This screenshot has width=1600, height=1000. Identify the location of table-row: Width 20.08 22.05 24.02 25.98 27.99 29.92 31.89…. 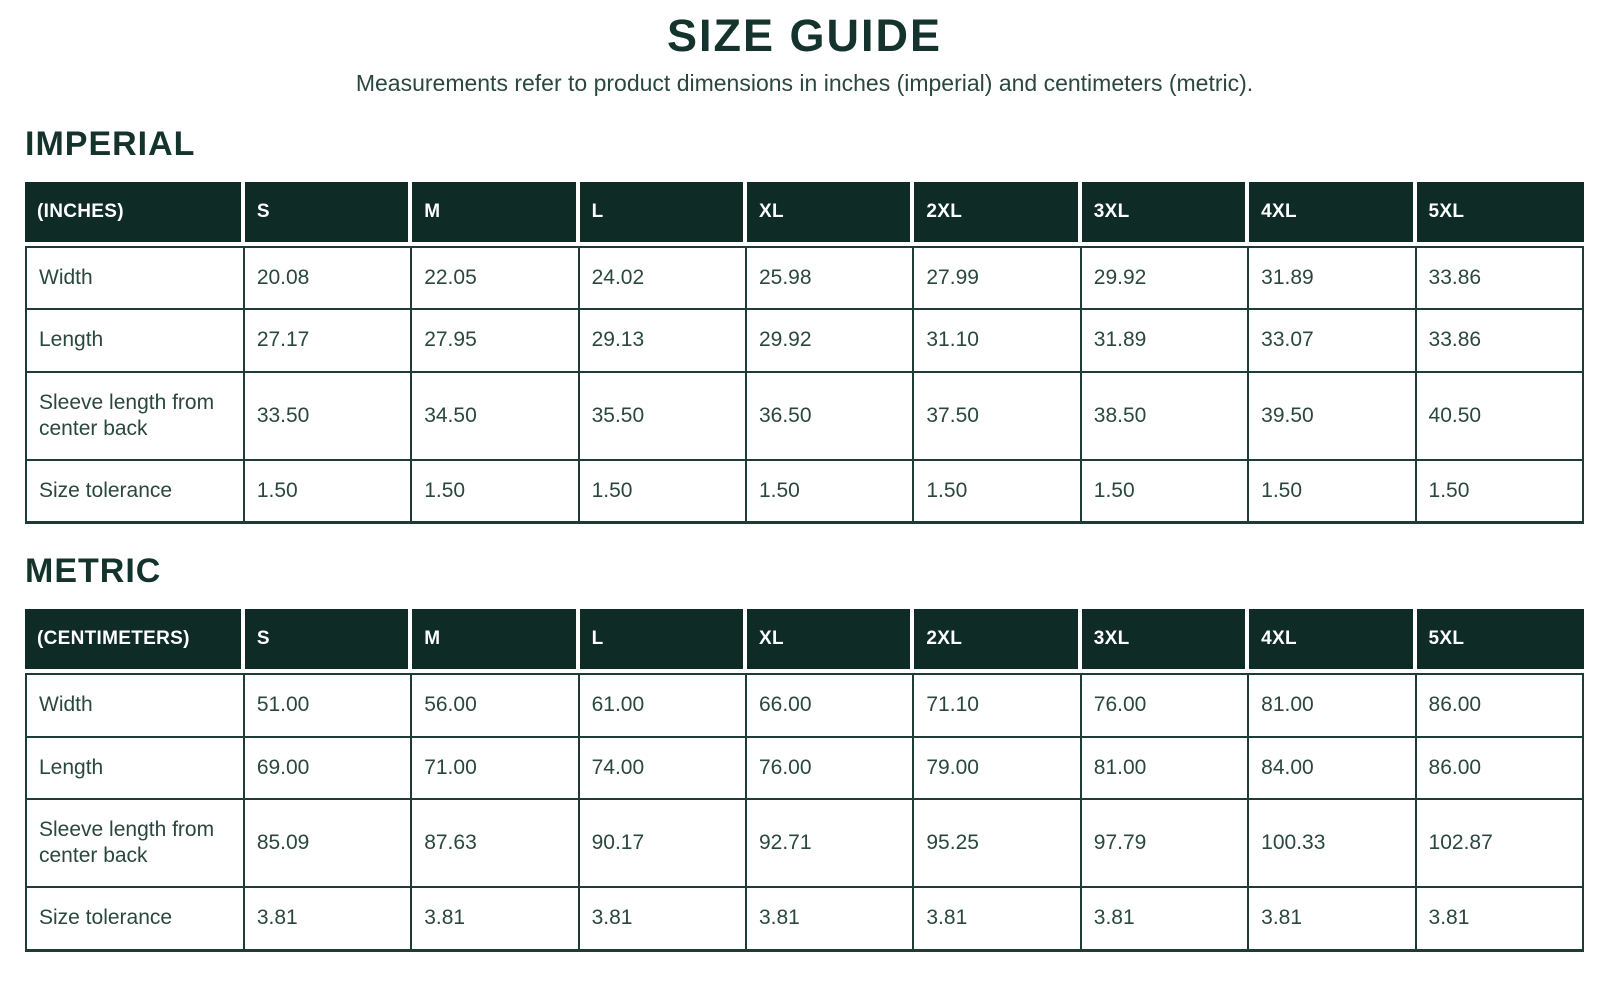
(804, 278).